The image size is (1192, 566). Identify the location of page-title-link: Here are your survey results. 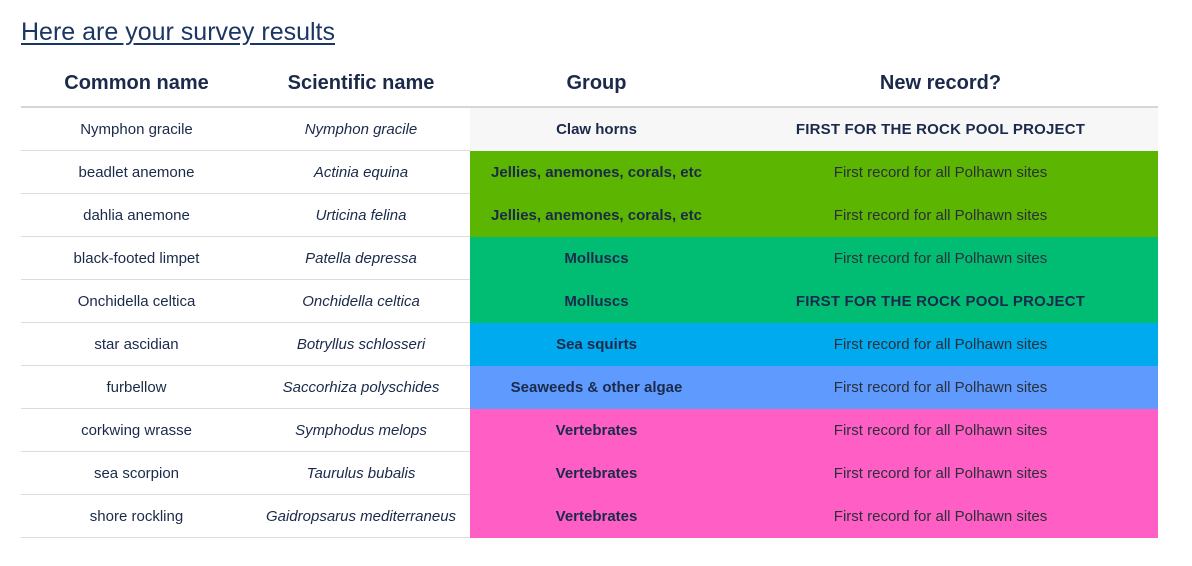
(178, 32).